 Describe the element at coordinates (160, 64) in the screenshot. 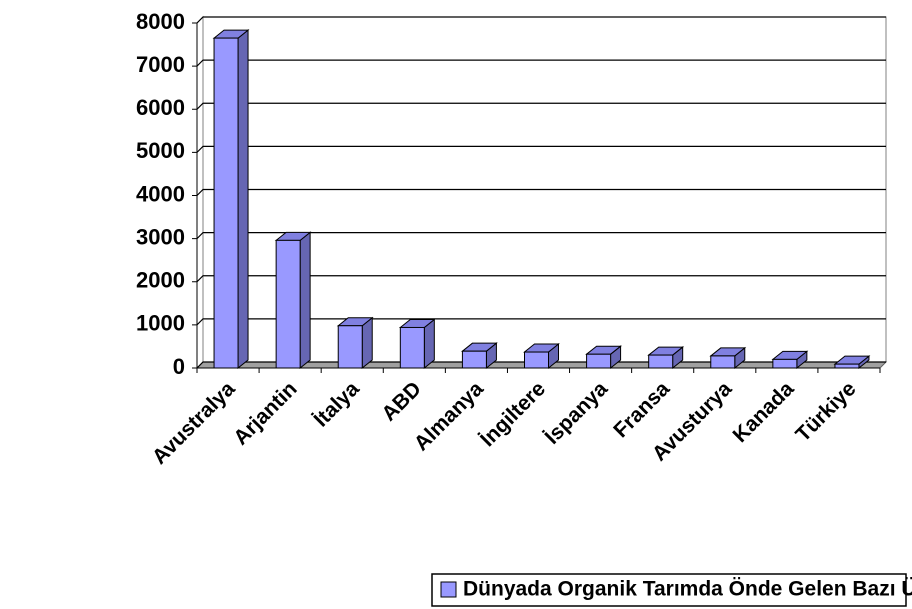

I see `y-tick-label: 7000` at that location.